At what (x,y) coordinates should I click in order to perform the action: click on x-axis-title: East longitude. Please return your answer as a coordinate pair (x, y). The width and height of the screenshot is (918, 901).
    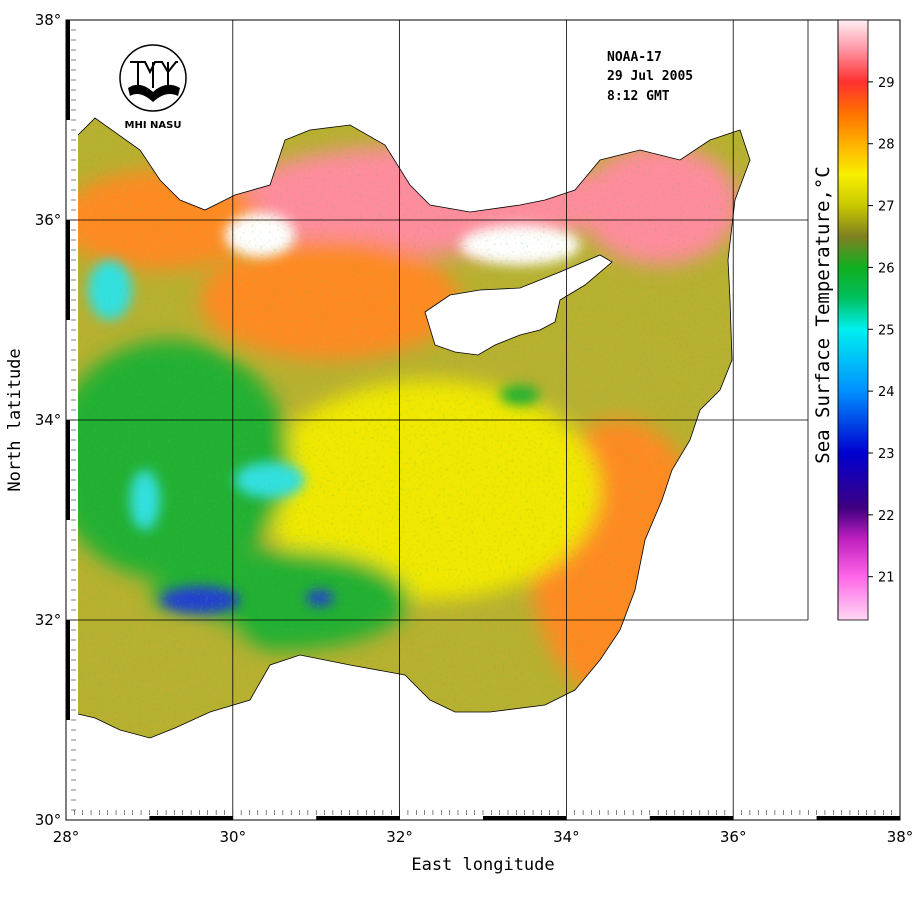
    Looking at the image, I should click on (482, 865).